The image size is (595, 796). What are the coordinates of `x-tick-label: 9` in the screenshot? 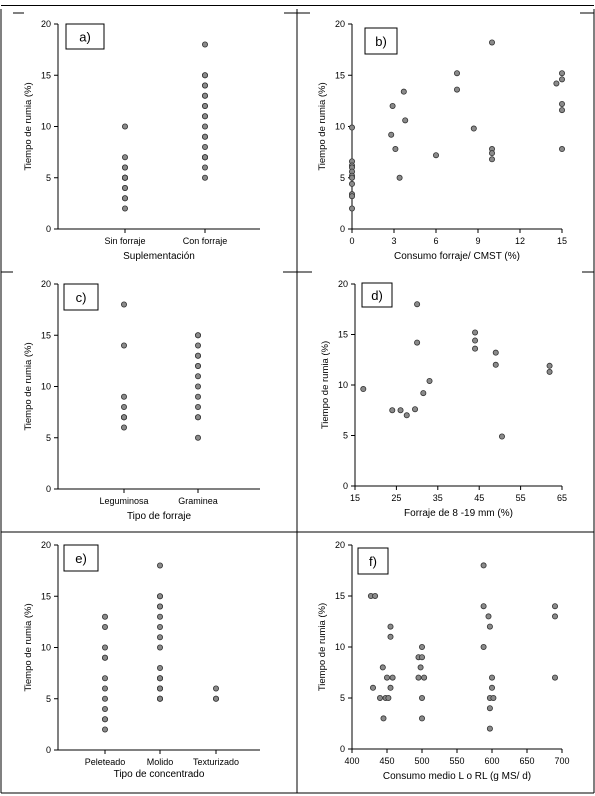 It's located at (477, 241).